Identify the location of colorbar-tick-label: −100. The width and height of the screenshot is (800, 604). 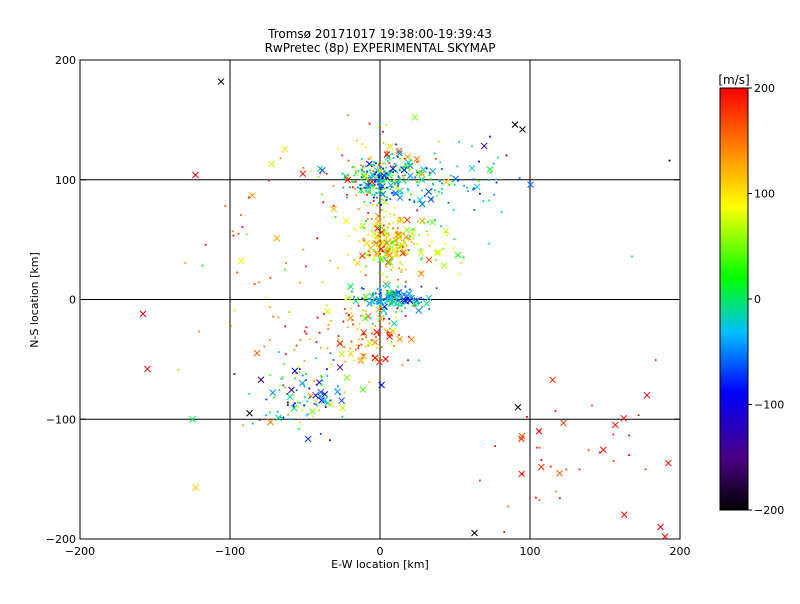
(769, 405).